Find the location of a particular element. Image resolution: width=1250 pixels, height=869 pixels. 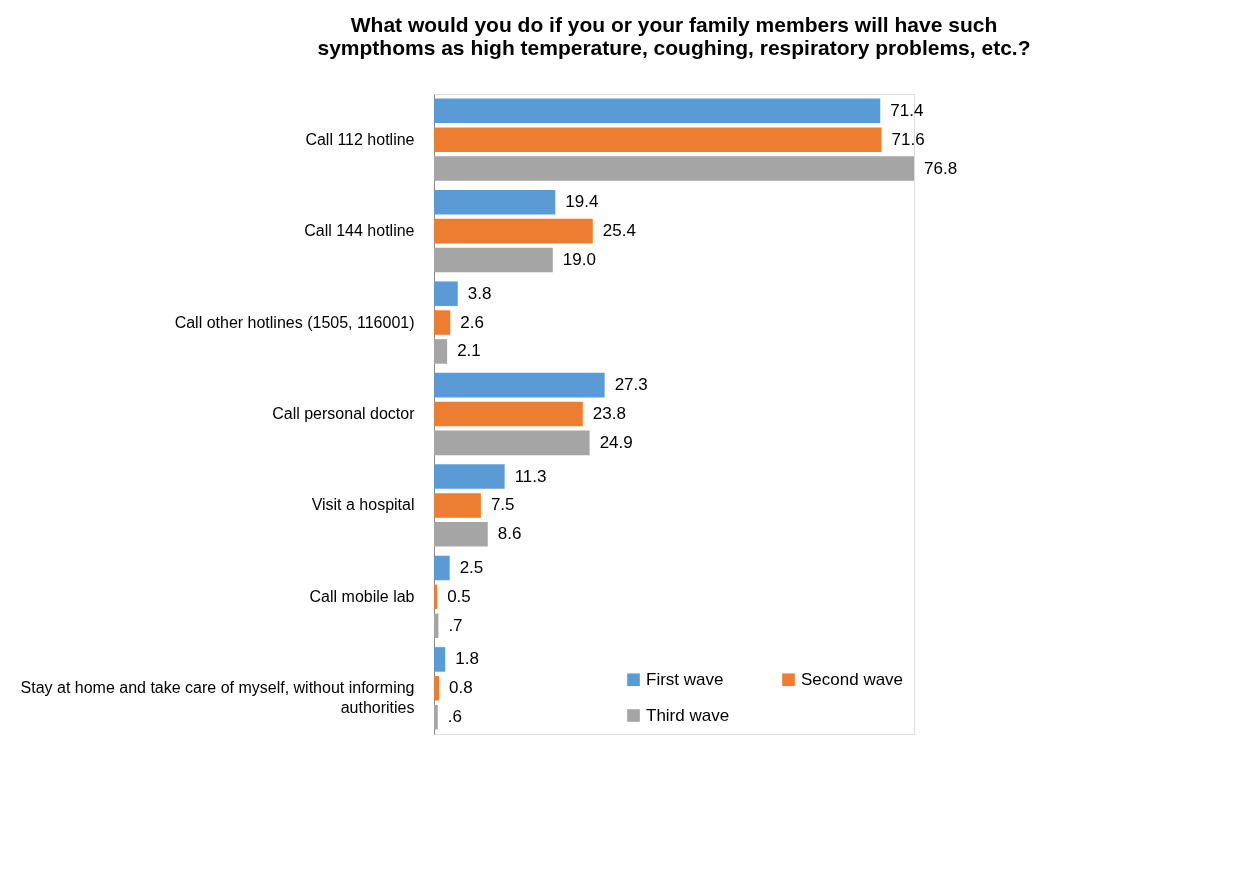

y-tick-label: Call 144 hotline is located at coordinates (359, 231).